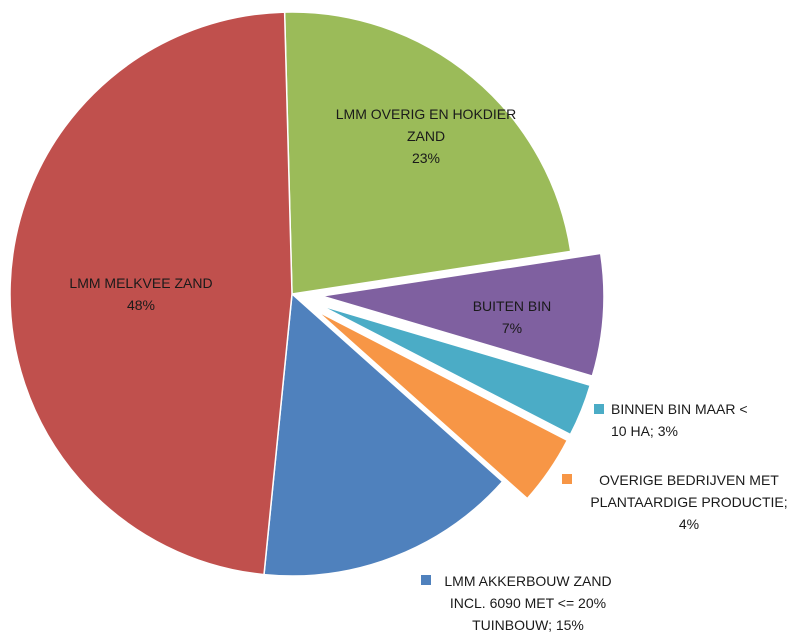 The image size is (803, 636). Describe the element at coordinates (140, 294) in the screenshot. I see `slice-label-lmm-melkvee-zand: LMM MELKVEE ZAND 48%` at that location.